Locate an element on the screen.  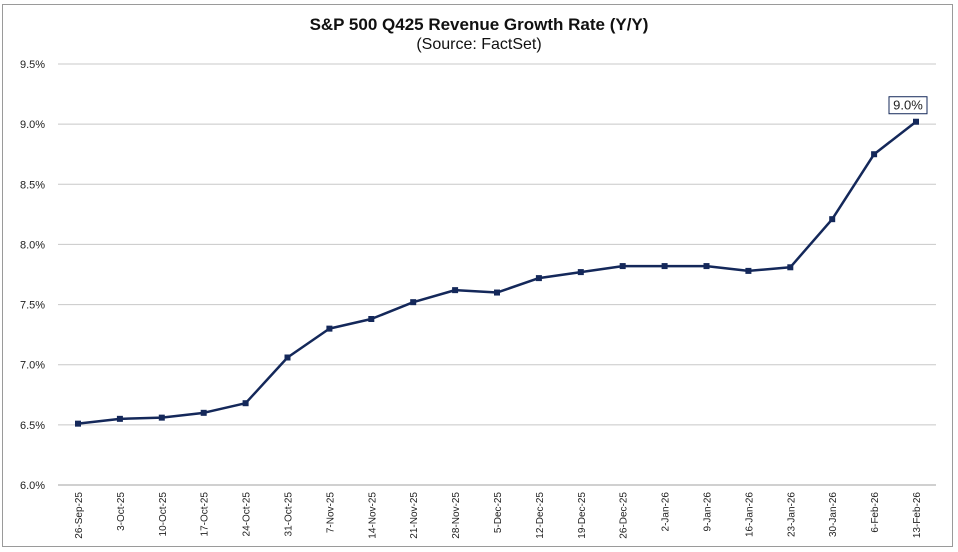
x-tick-label: 30-Jan-26 is located at coordinates (833, 514).